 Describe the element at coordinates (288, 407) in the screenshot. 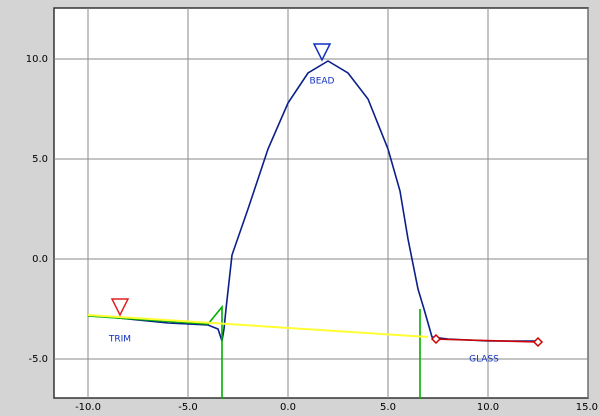

I see `x-tick-label: 0.0` at that location.